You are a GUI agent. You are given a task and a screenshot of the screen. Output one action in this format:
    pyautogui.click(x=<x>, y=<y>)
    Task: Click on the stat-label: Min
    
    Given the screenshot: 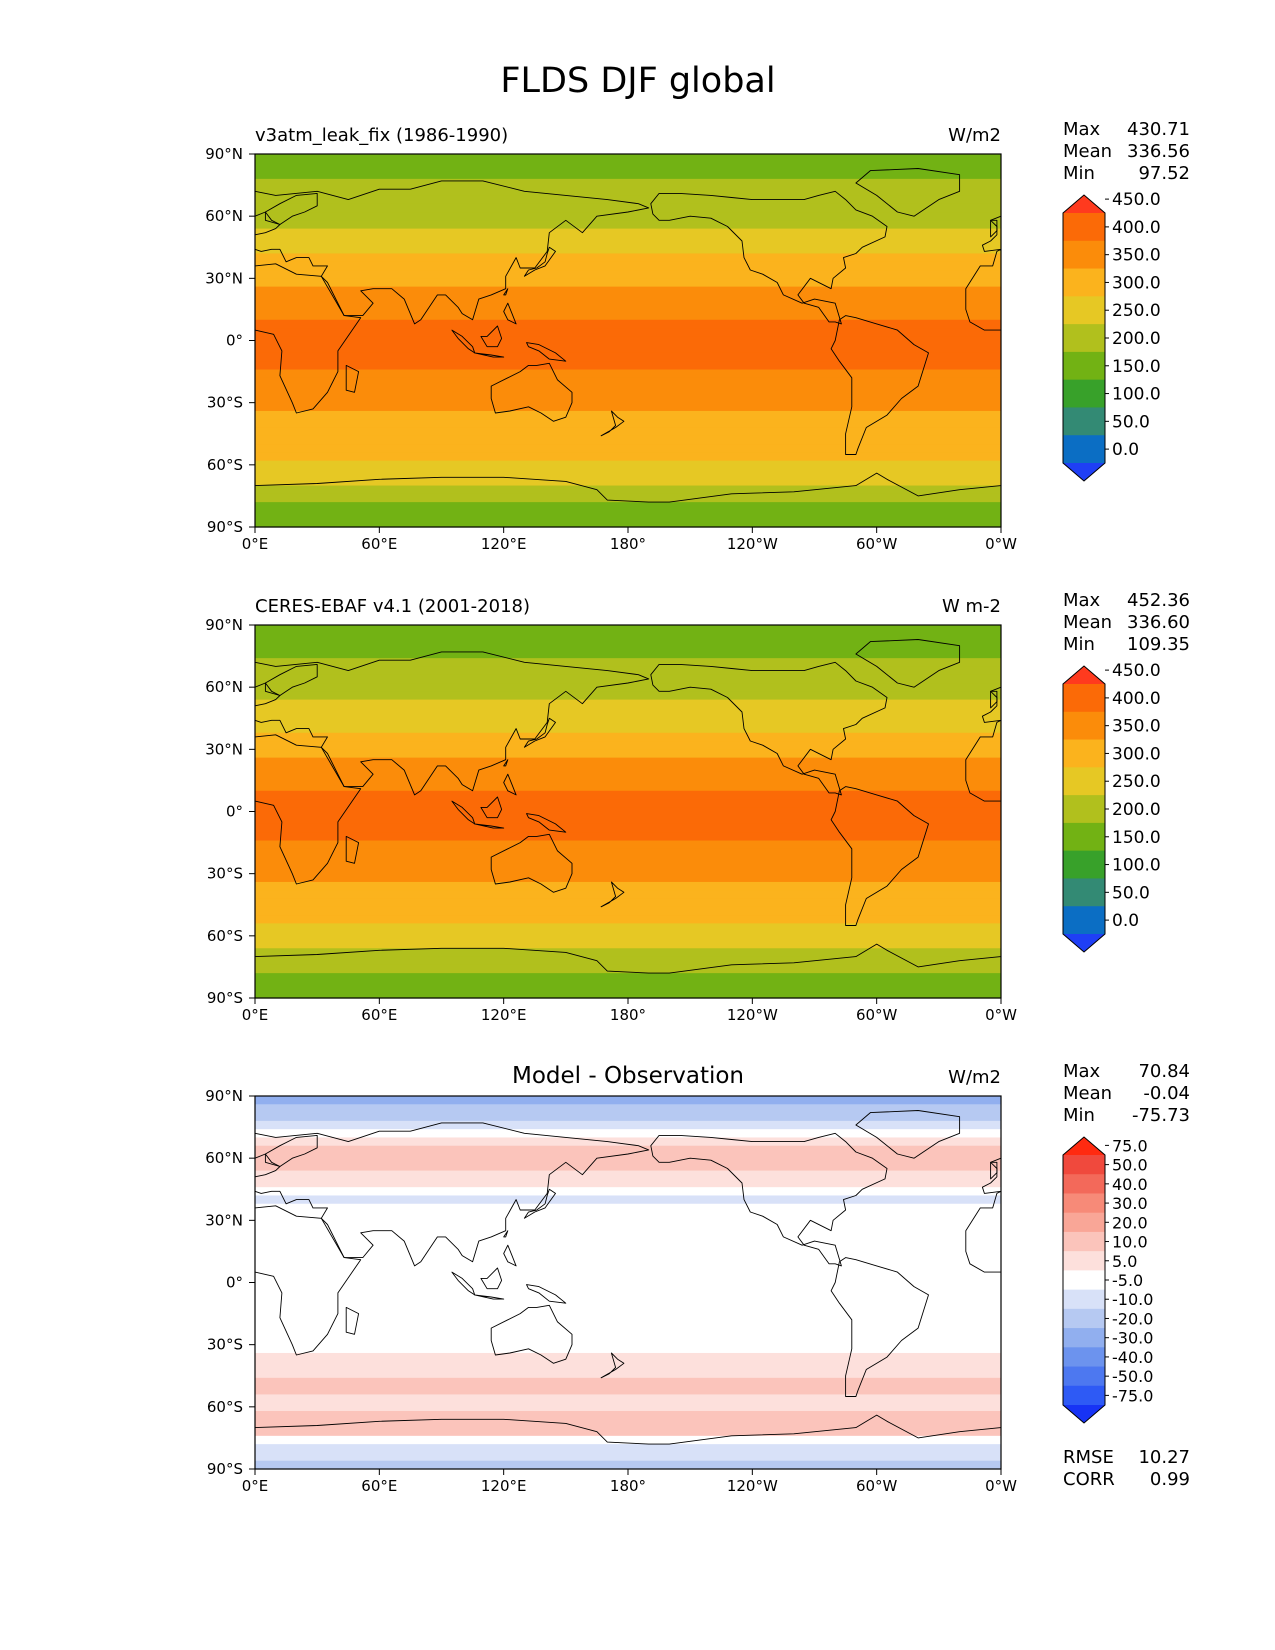 What is the action you would take?
    pyautogui.click(x=1079, y=173)
    